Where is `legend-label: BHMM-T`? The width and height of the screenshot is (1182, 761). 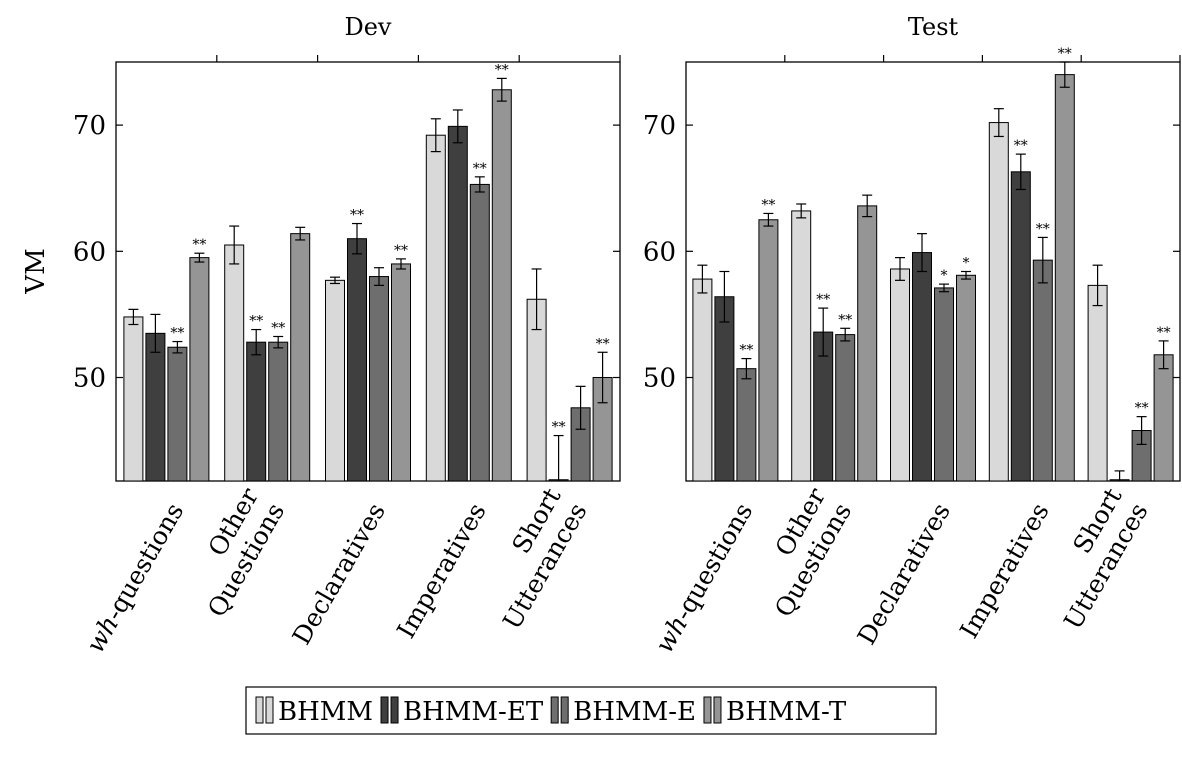 legend-label: BHMM-T is located at coordinates (786, 712).